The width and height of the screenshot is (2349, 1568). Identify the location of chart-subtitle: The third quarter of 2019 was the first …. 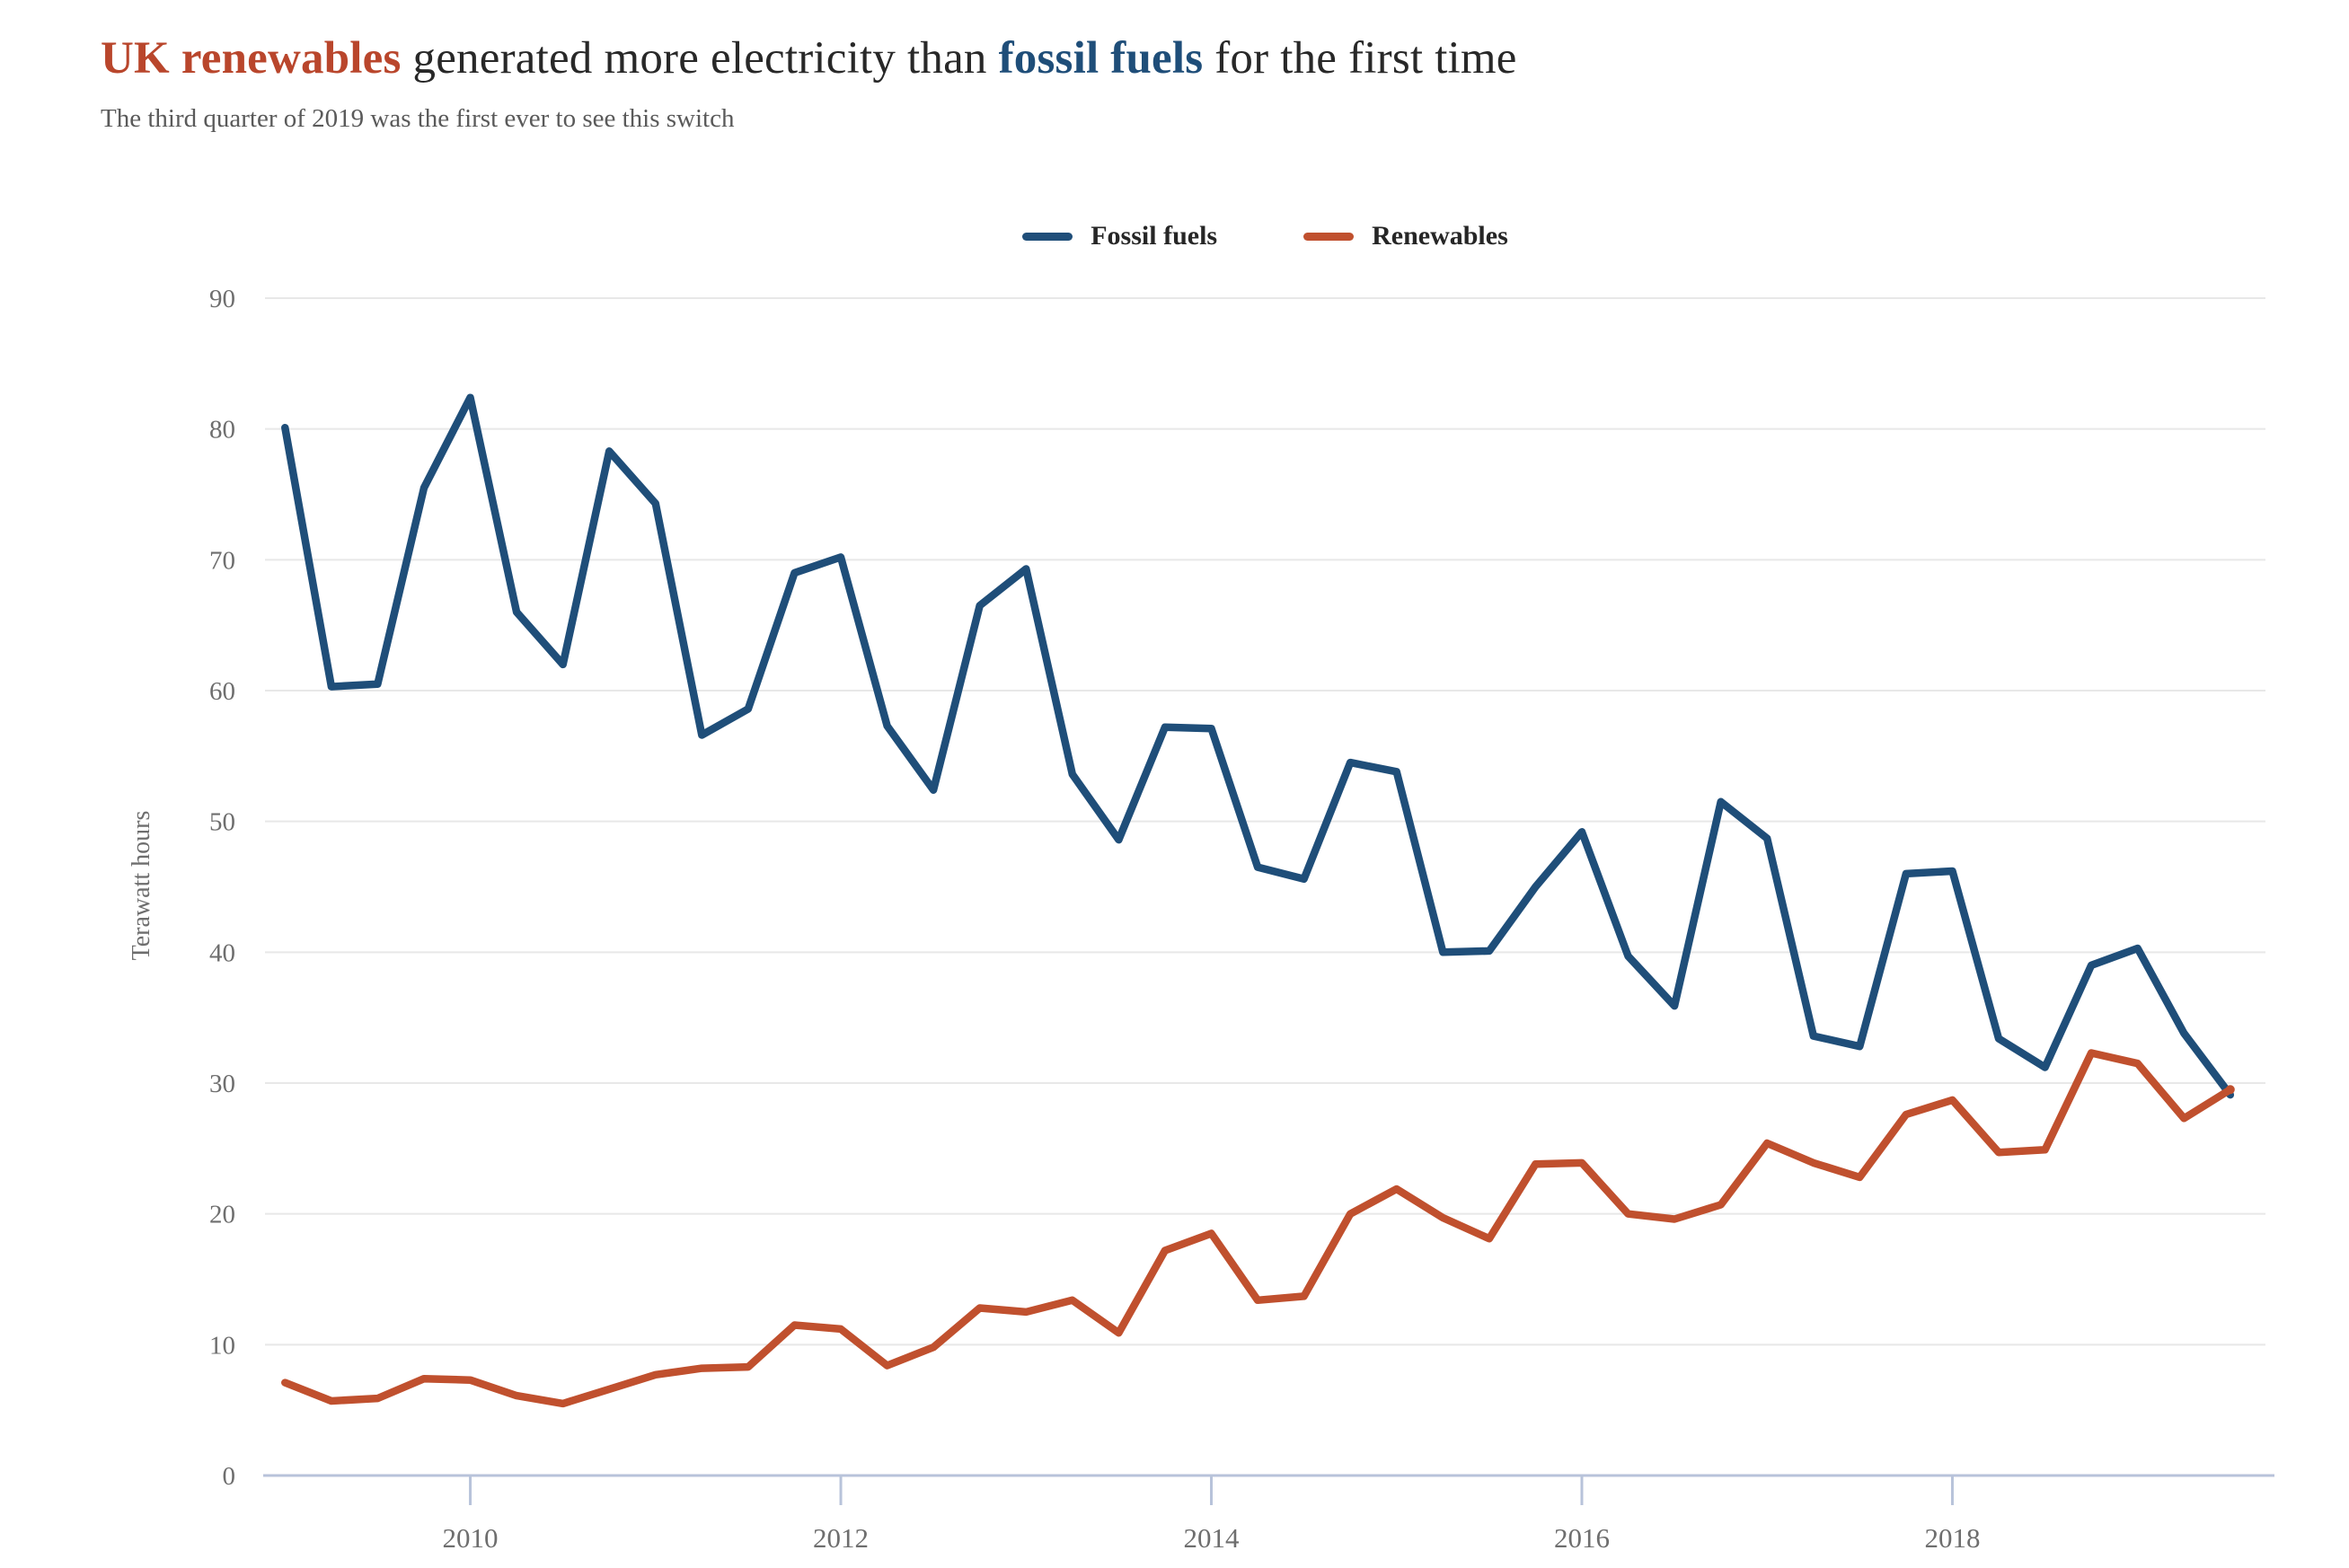
(418, 118).